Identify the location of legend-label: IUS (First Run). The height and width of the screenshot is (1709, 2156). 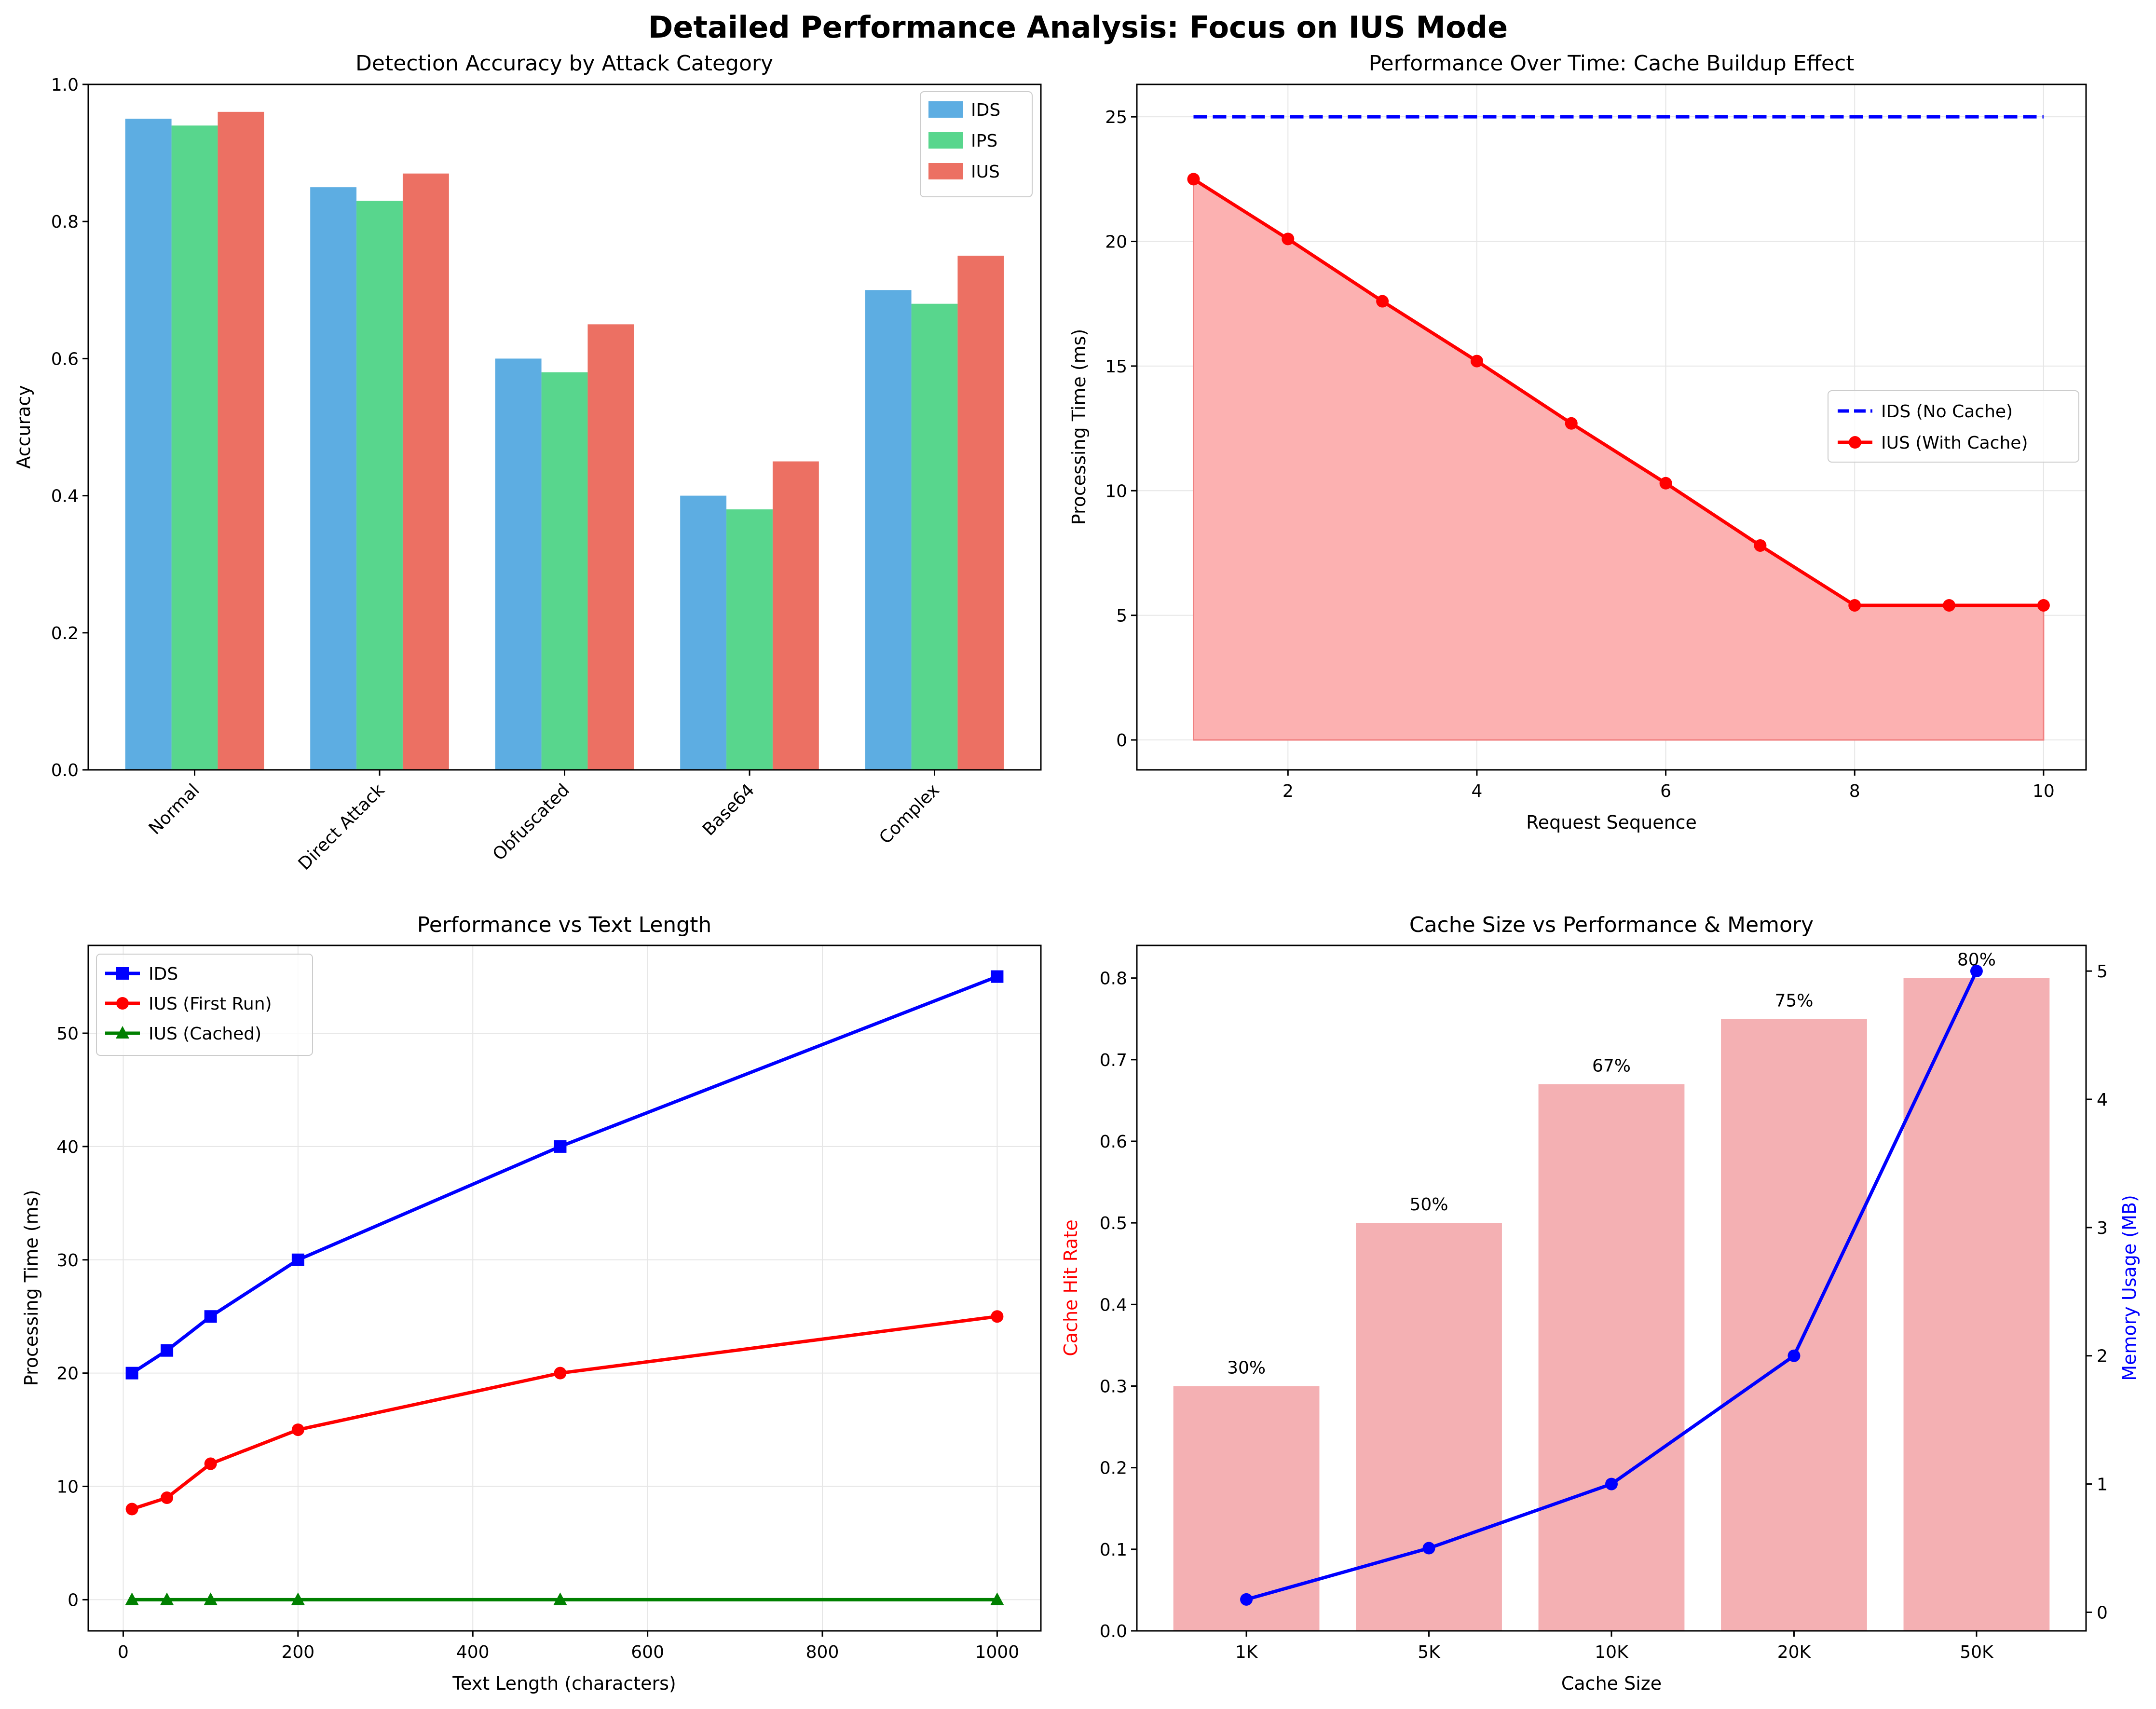
(210, 1004).